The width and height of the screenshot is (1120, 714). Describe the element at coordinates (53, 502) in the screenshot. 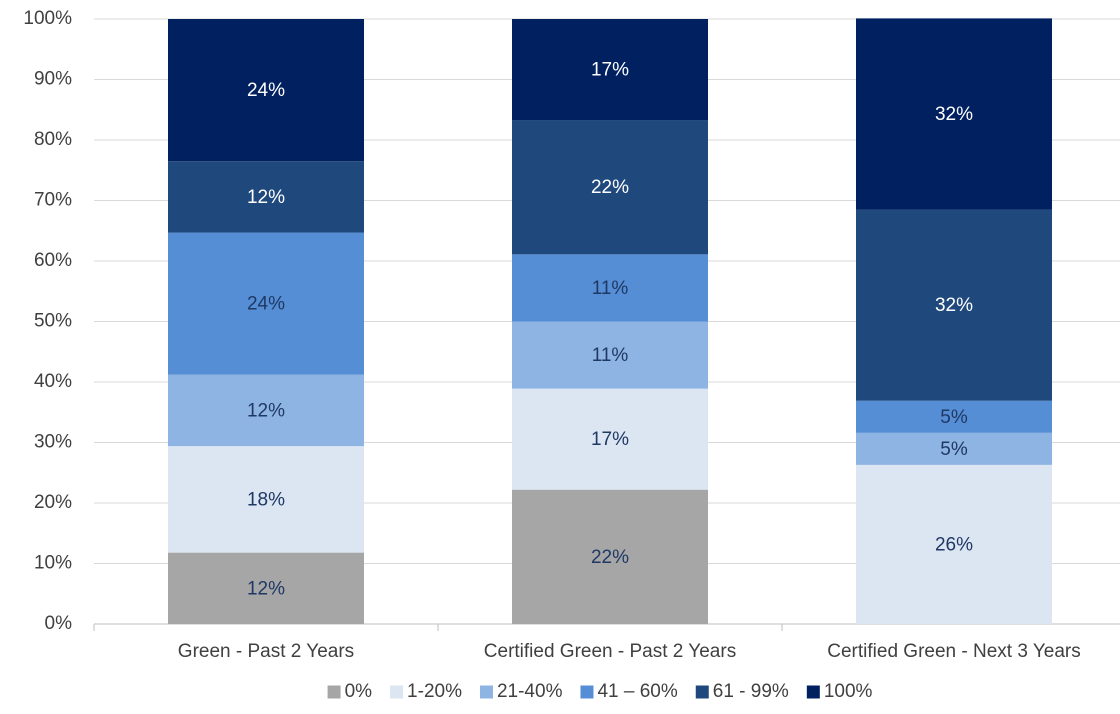

I see `y-tick-label: 20%` at that location.